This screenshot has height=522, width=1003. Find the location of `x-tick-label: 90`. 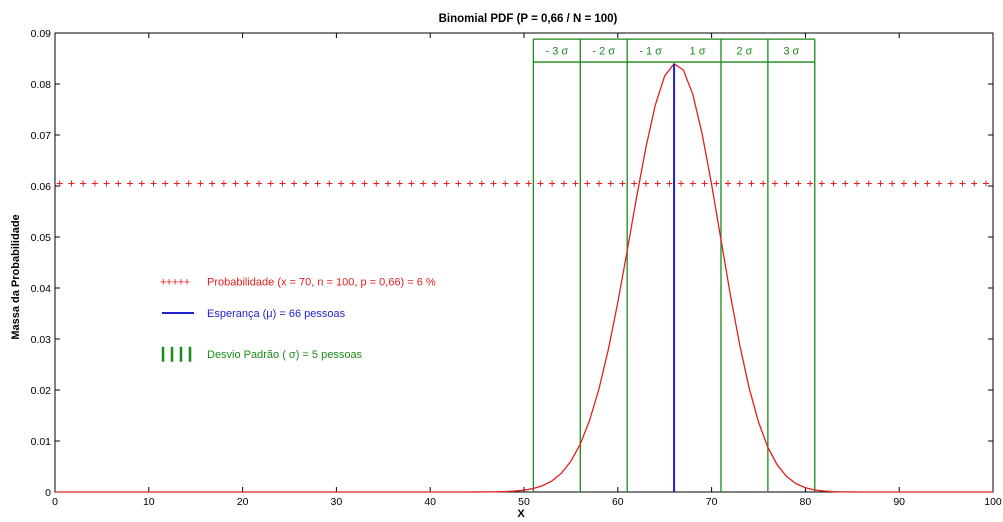

x-tick-label: 90 is located at coordinates (899, 502).